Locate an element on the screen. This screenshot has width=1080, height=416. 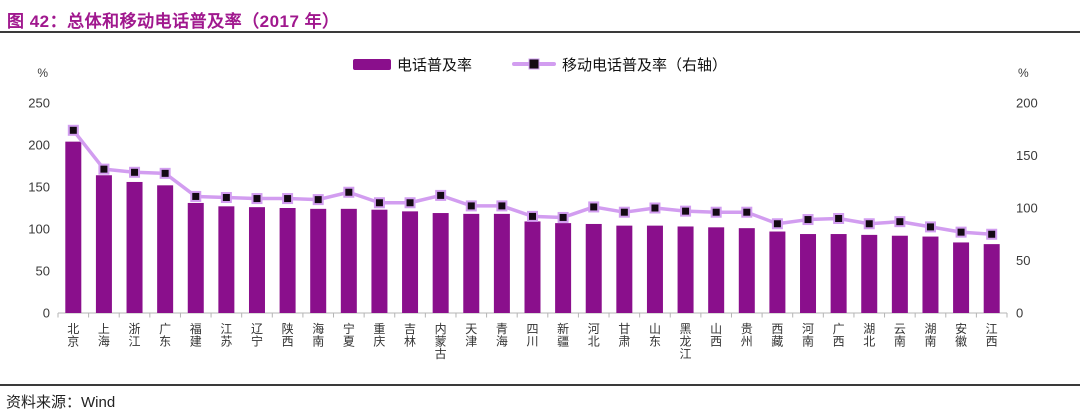
x-axis-label: 新疆 is located at coordinates (563, 335).